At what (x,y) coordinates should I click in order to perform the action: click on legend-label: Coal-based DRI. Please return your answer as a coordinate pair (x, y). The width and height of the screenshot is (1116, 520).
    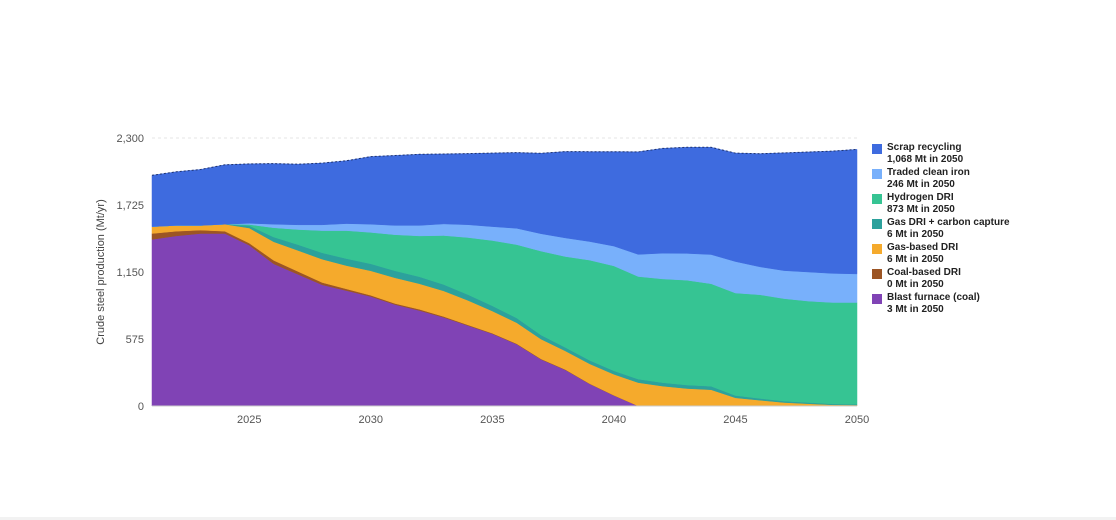
    Looking at the image, I should click on (924, 272).